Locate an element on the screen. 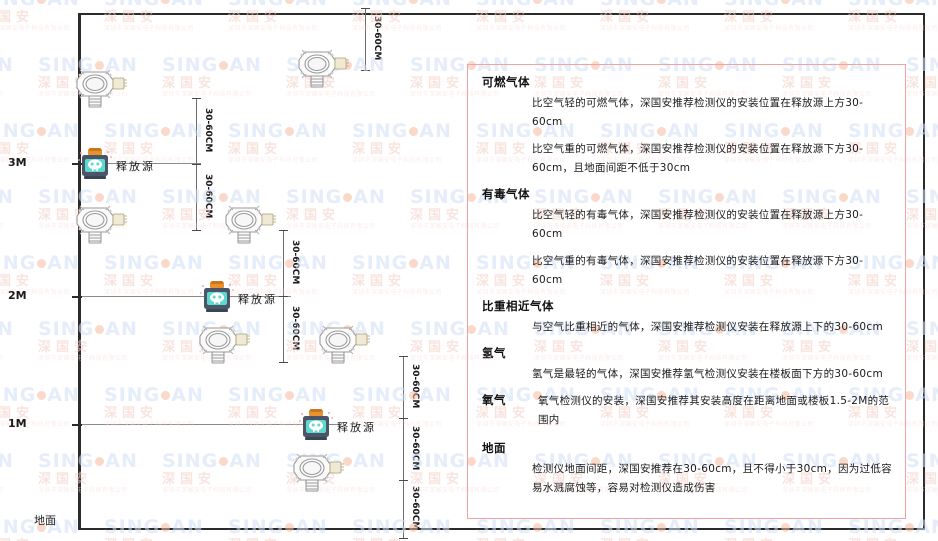  axis-label-3m: 3M is located at coordinates (17, 162).